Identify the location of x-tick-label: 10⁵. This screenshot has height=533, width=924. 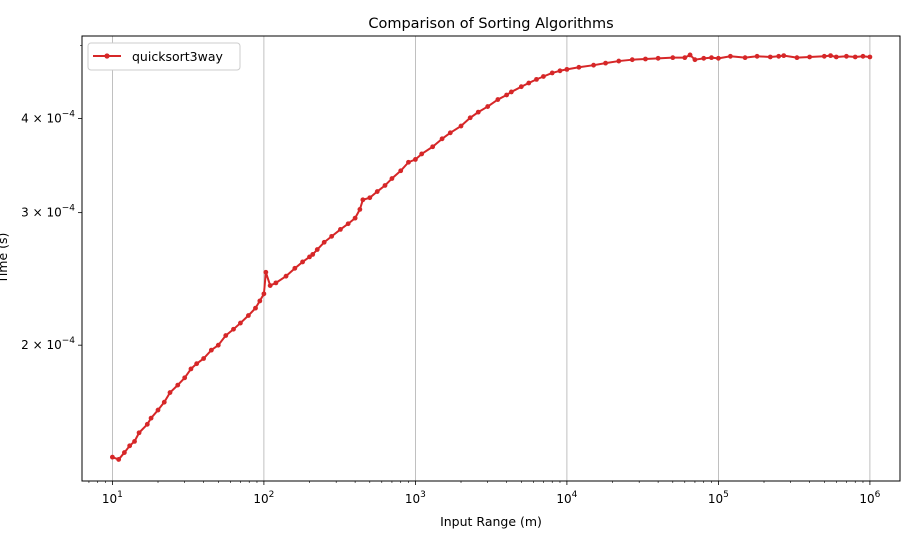
(718, 498).